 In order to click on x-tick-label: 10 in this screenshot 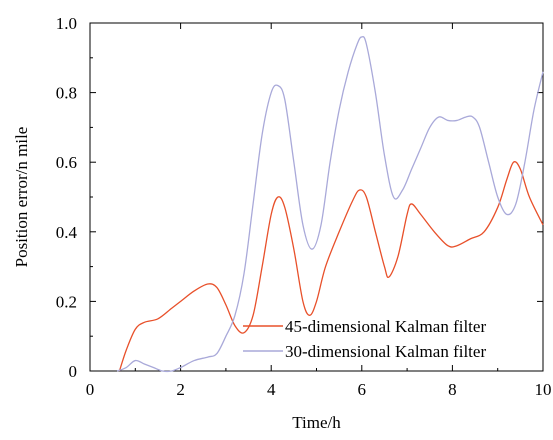, I will do `click(543, 389)`.